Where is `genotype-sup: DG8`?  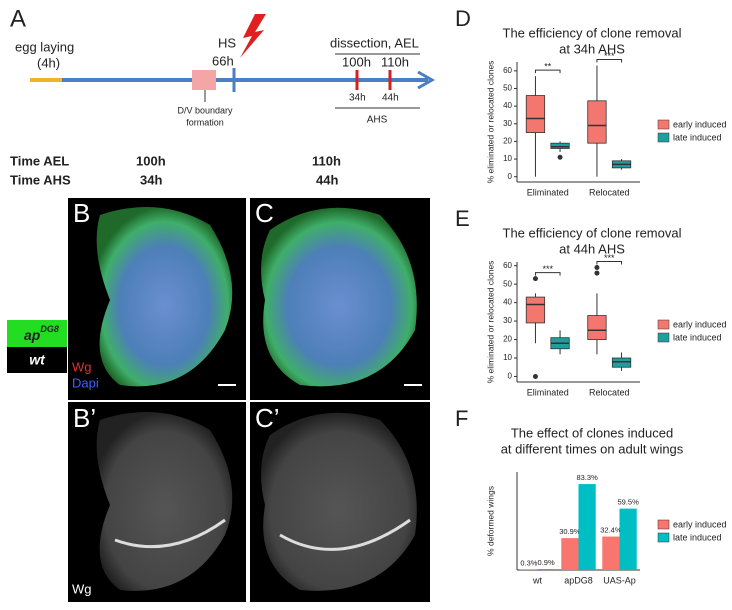
genotype-sup: DG8 is located at coordinates (49, 329).